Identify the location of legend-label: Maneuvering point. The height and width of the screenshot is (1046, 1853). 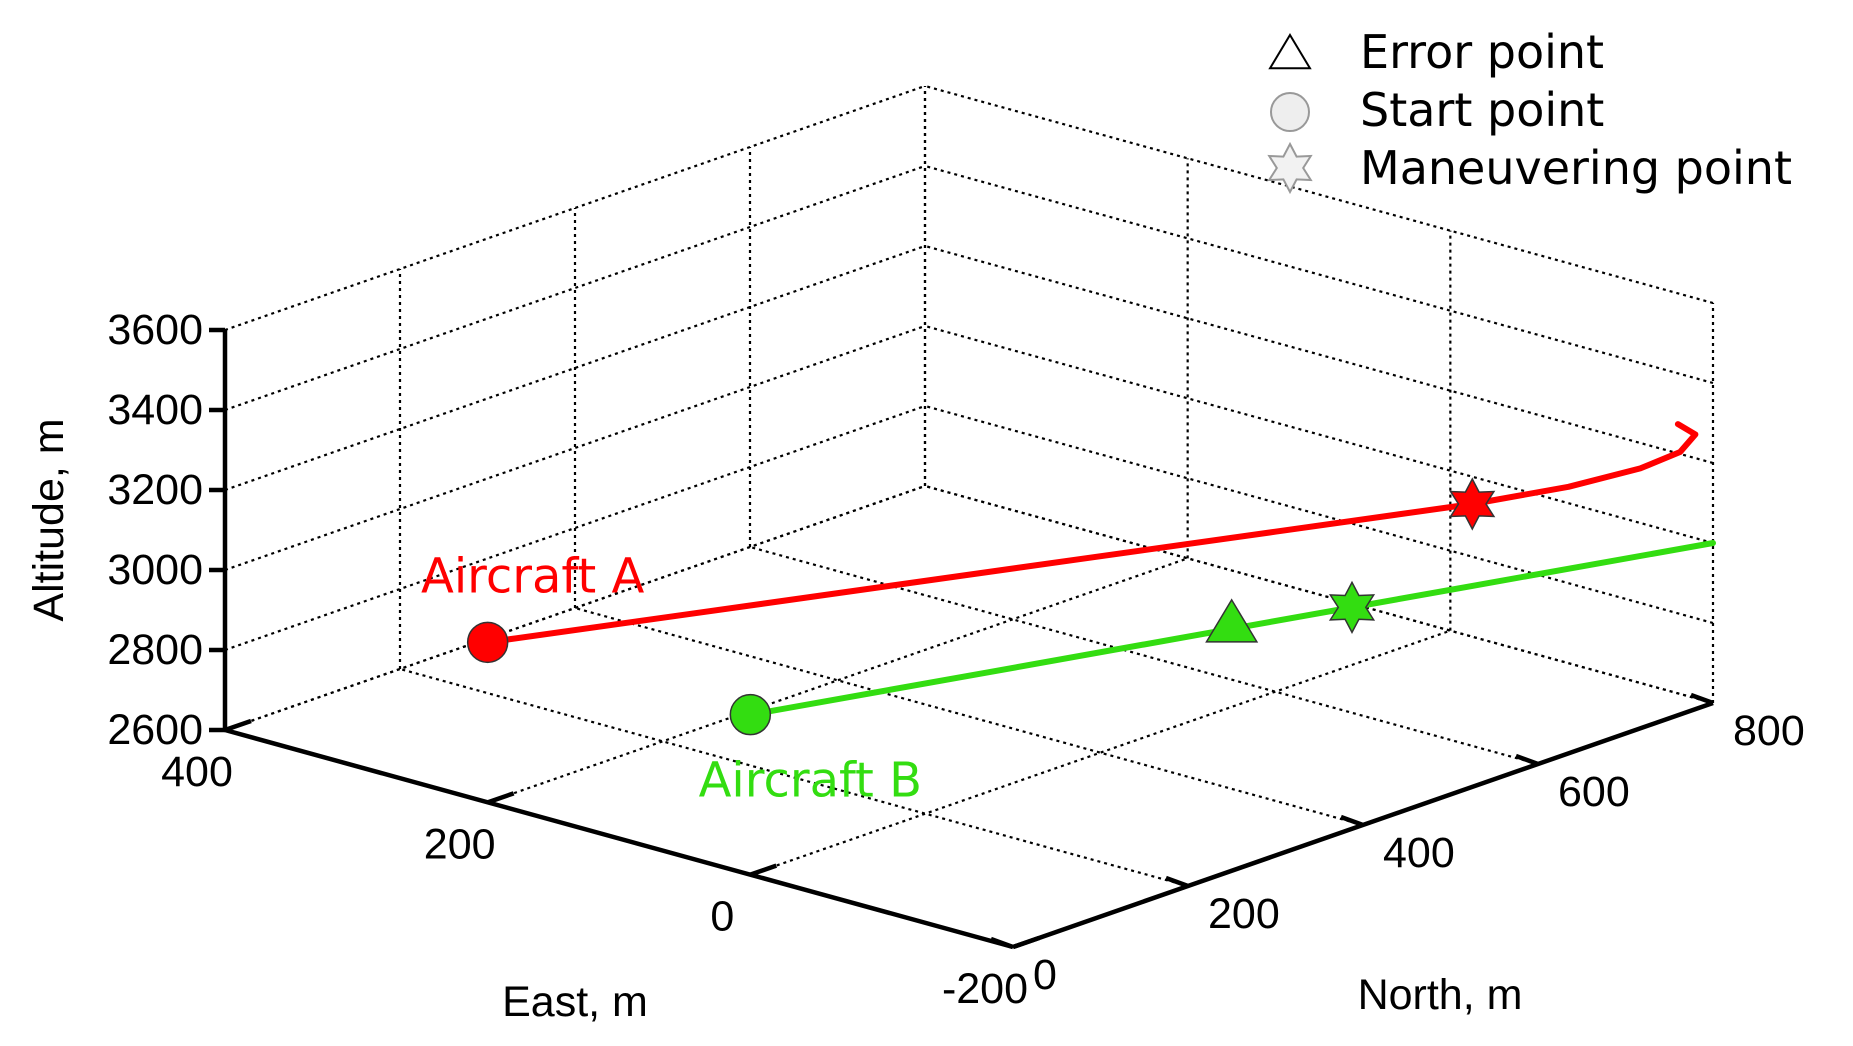
(1576, 168).